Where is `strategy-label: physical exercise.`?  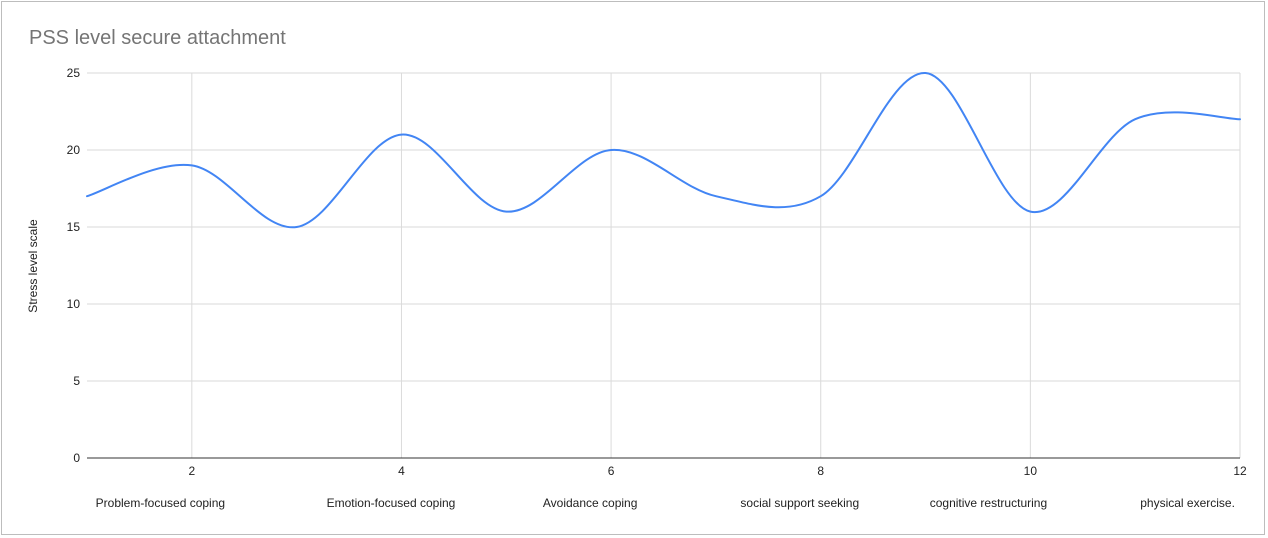 strategy-label: physical exercise. is located at coordinates (1187, 503).